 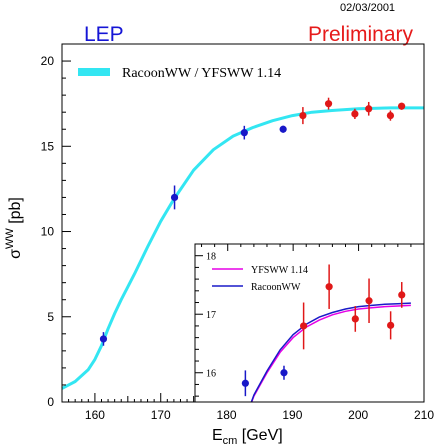 I want to click on preliminary-label: Preliminary, so click(x=361, y=34).